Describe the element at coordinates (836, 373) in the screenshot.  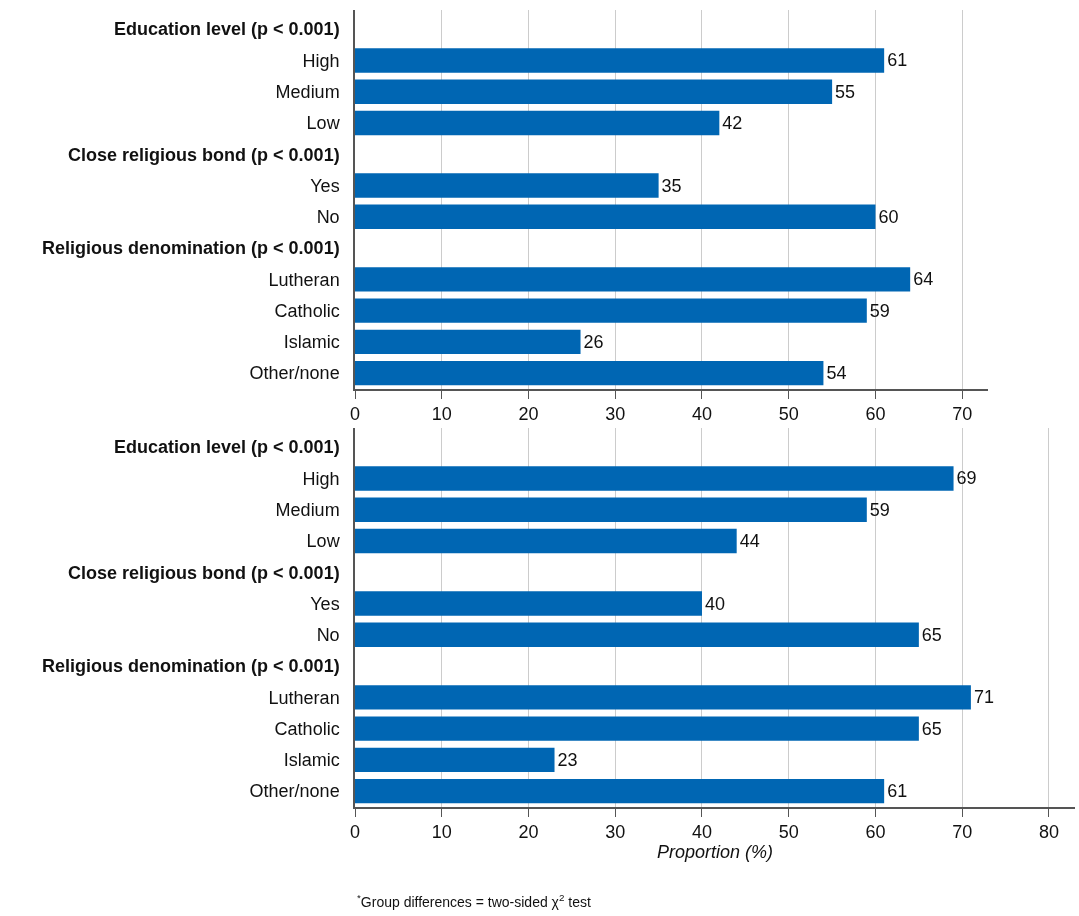
I see `data-label: 54` at that location.